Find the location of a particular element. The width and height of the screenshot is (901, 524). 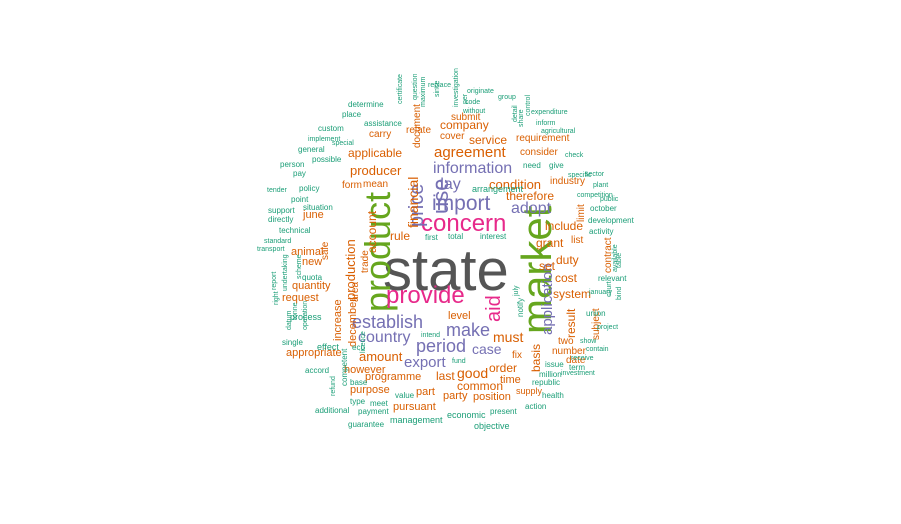

word-management: management is located at coordinates (416, 420).